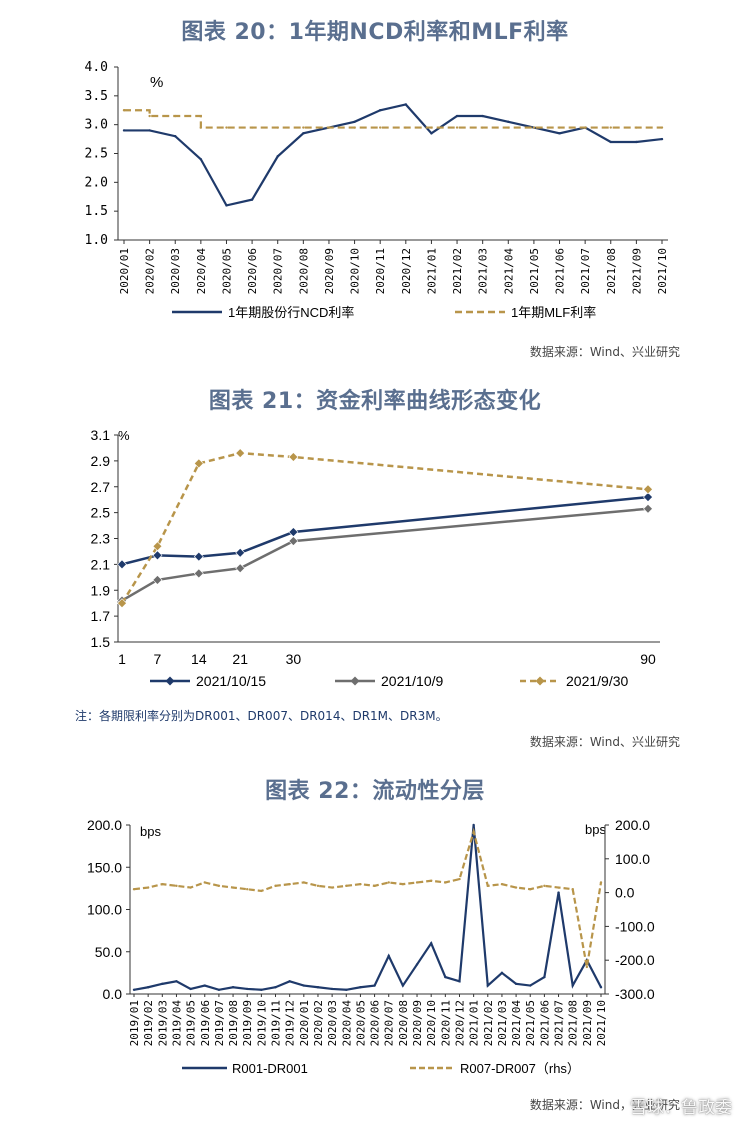 The image size is (750, 1130). What do you see at coordinates (604, 352) in the screenshot?
I see `source-f20: 数据来源：Wind、兴业研究` at bounding box center [604, 352].